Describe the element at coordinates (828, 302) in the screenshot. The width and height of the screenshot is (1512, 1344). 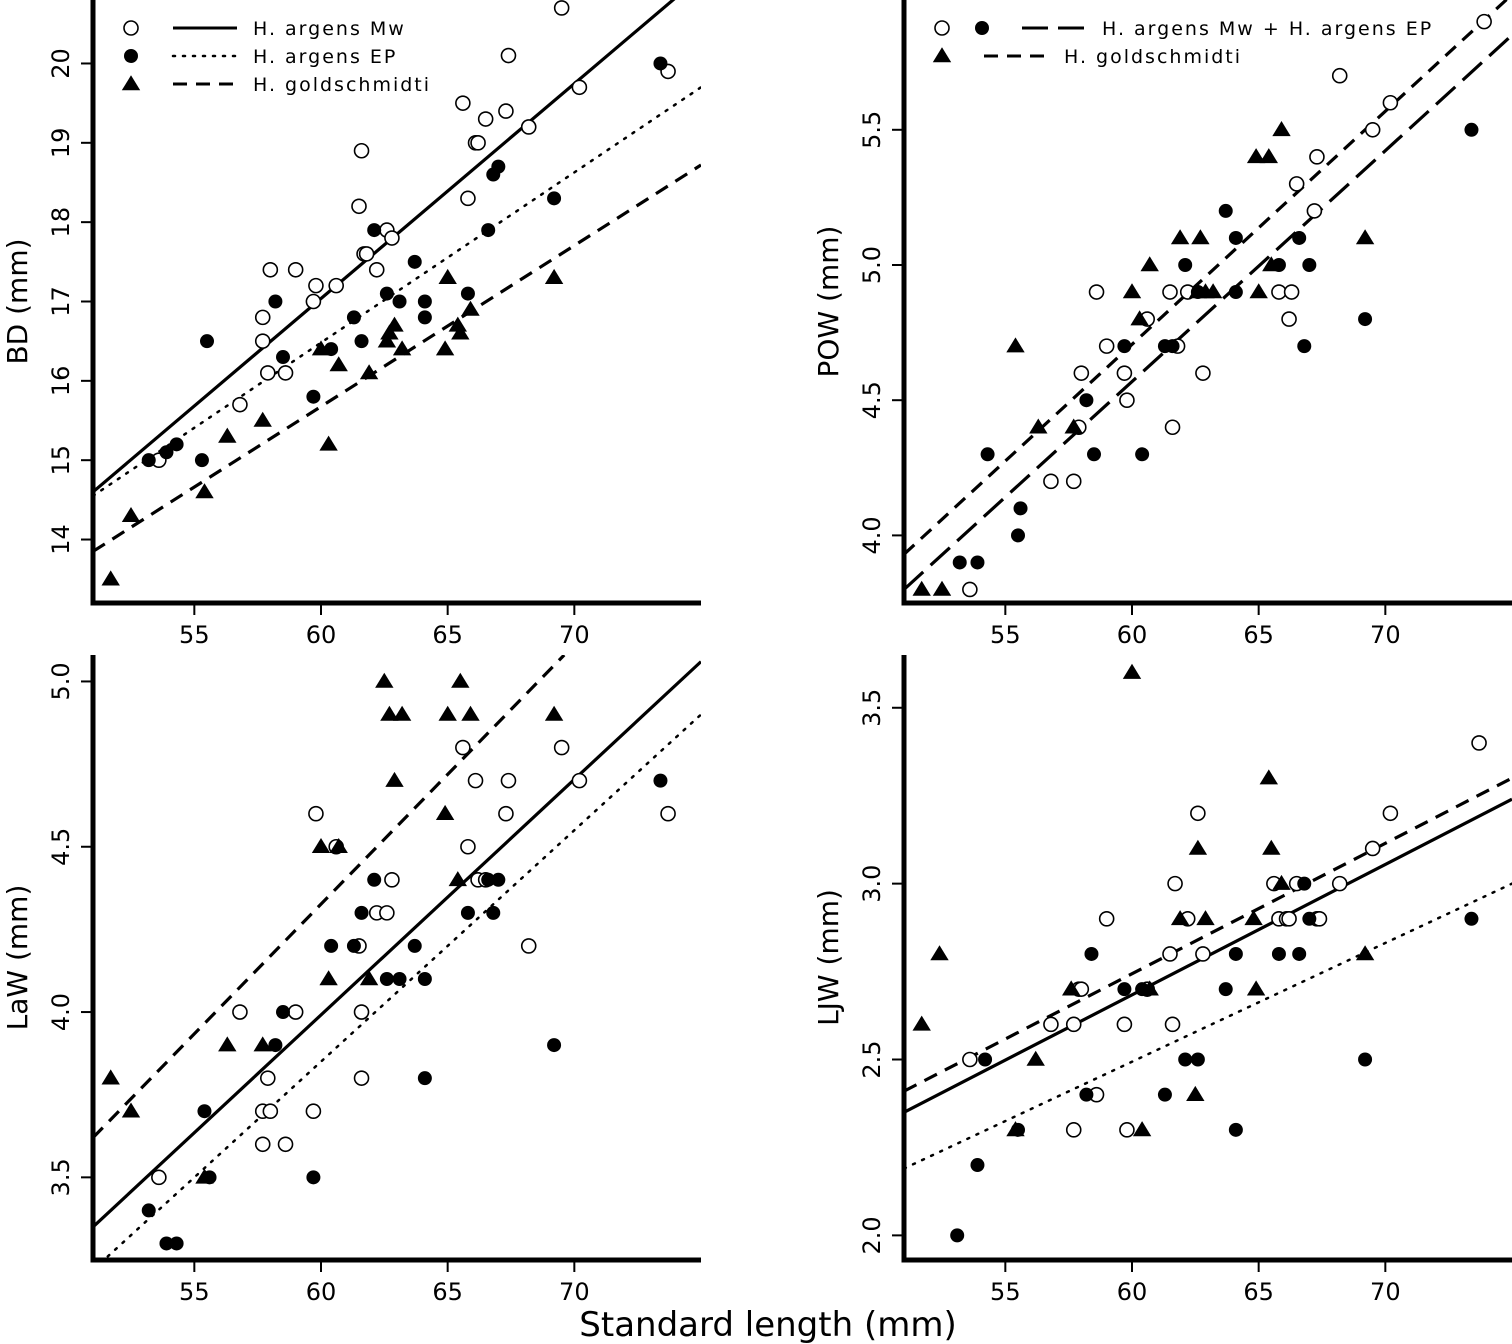
I see `y-axis-label: POW (mm)` at that location.